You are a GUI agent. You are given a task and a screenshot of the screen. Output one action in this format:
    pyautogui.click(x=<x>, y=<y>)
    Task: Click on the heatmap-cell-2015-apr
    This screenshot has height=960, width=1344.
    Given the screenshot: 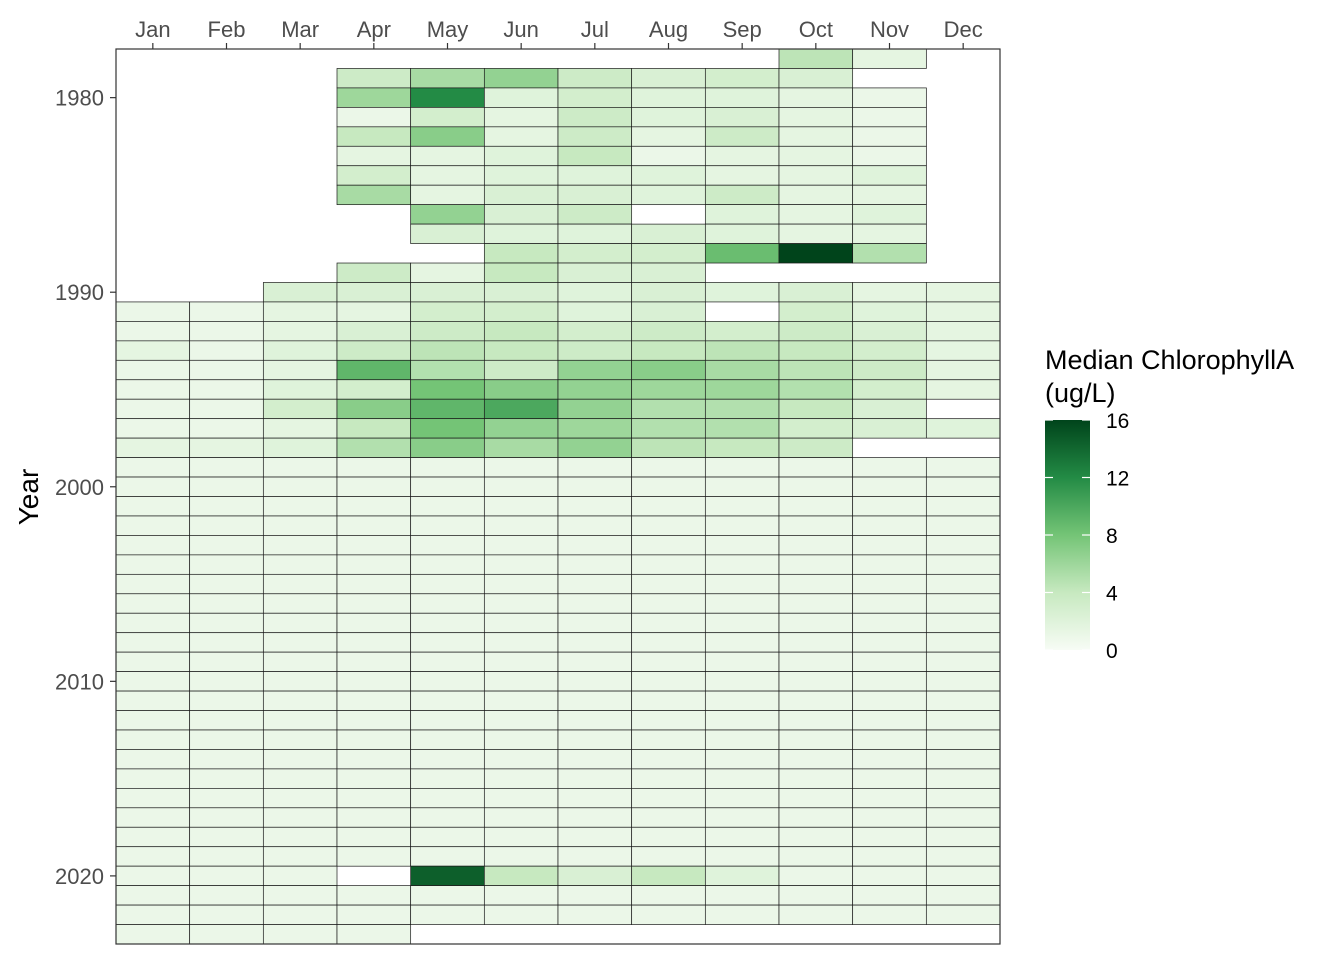 What is the action you would take?
    pyautogui.click(x=374, y=778)
    